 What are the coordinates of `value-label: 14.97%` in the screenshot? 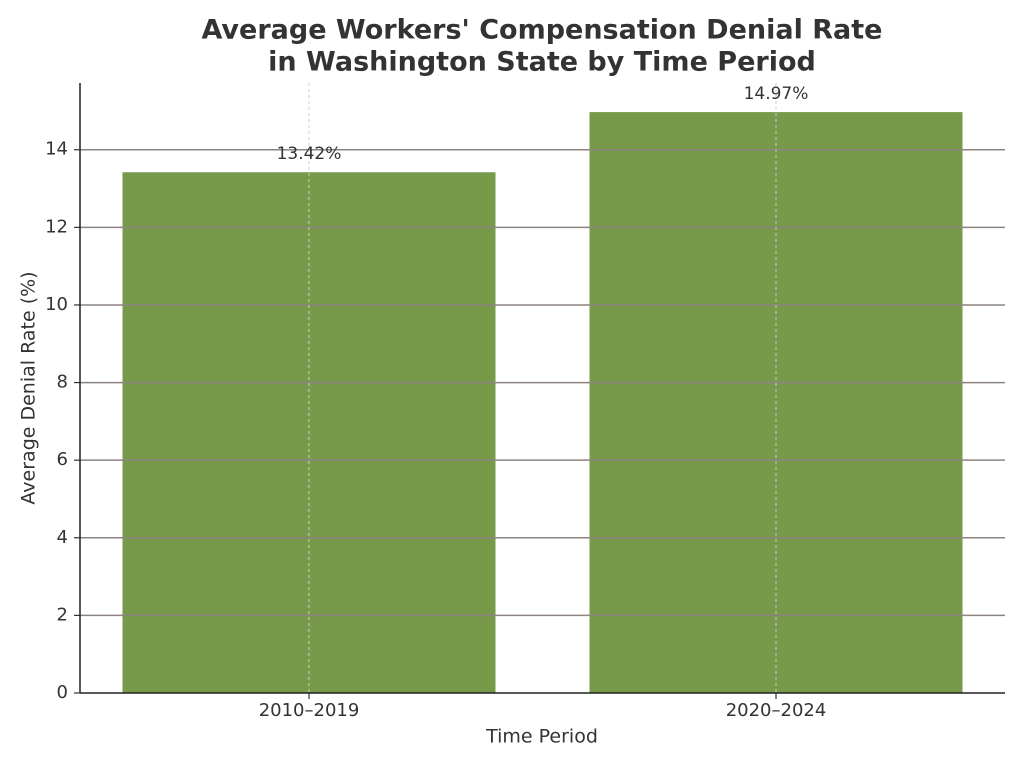 It's located at (776, 94).